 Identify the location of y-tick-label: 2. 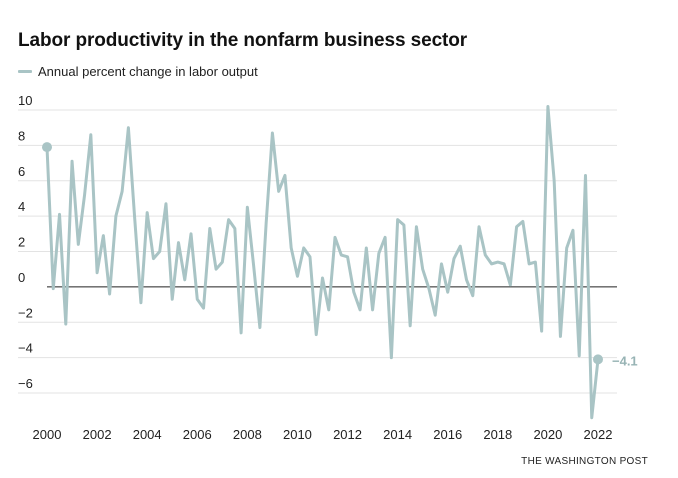
(21, 242).